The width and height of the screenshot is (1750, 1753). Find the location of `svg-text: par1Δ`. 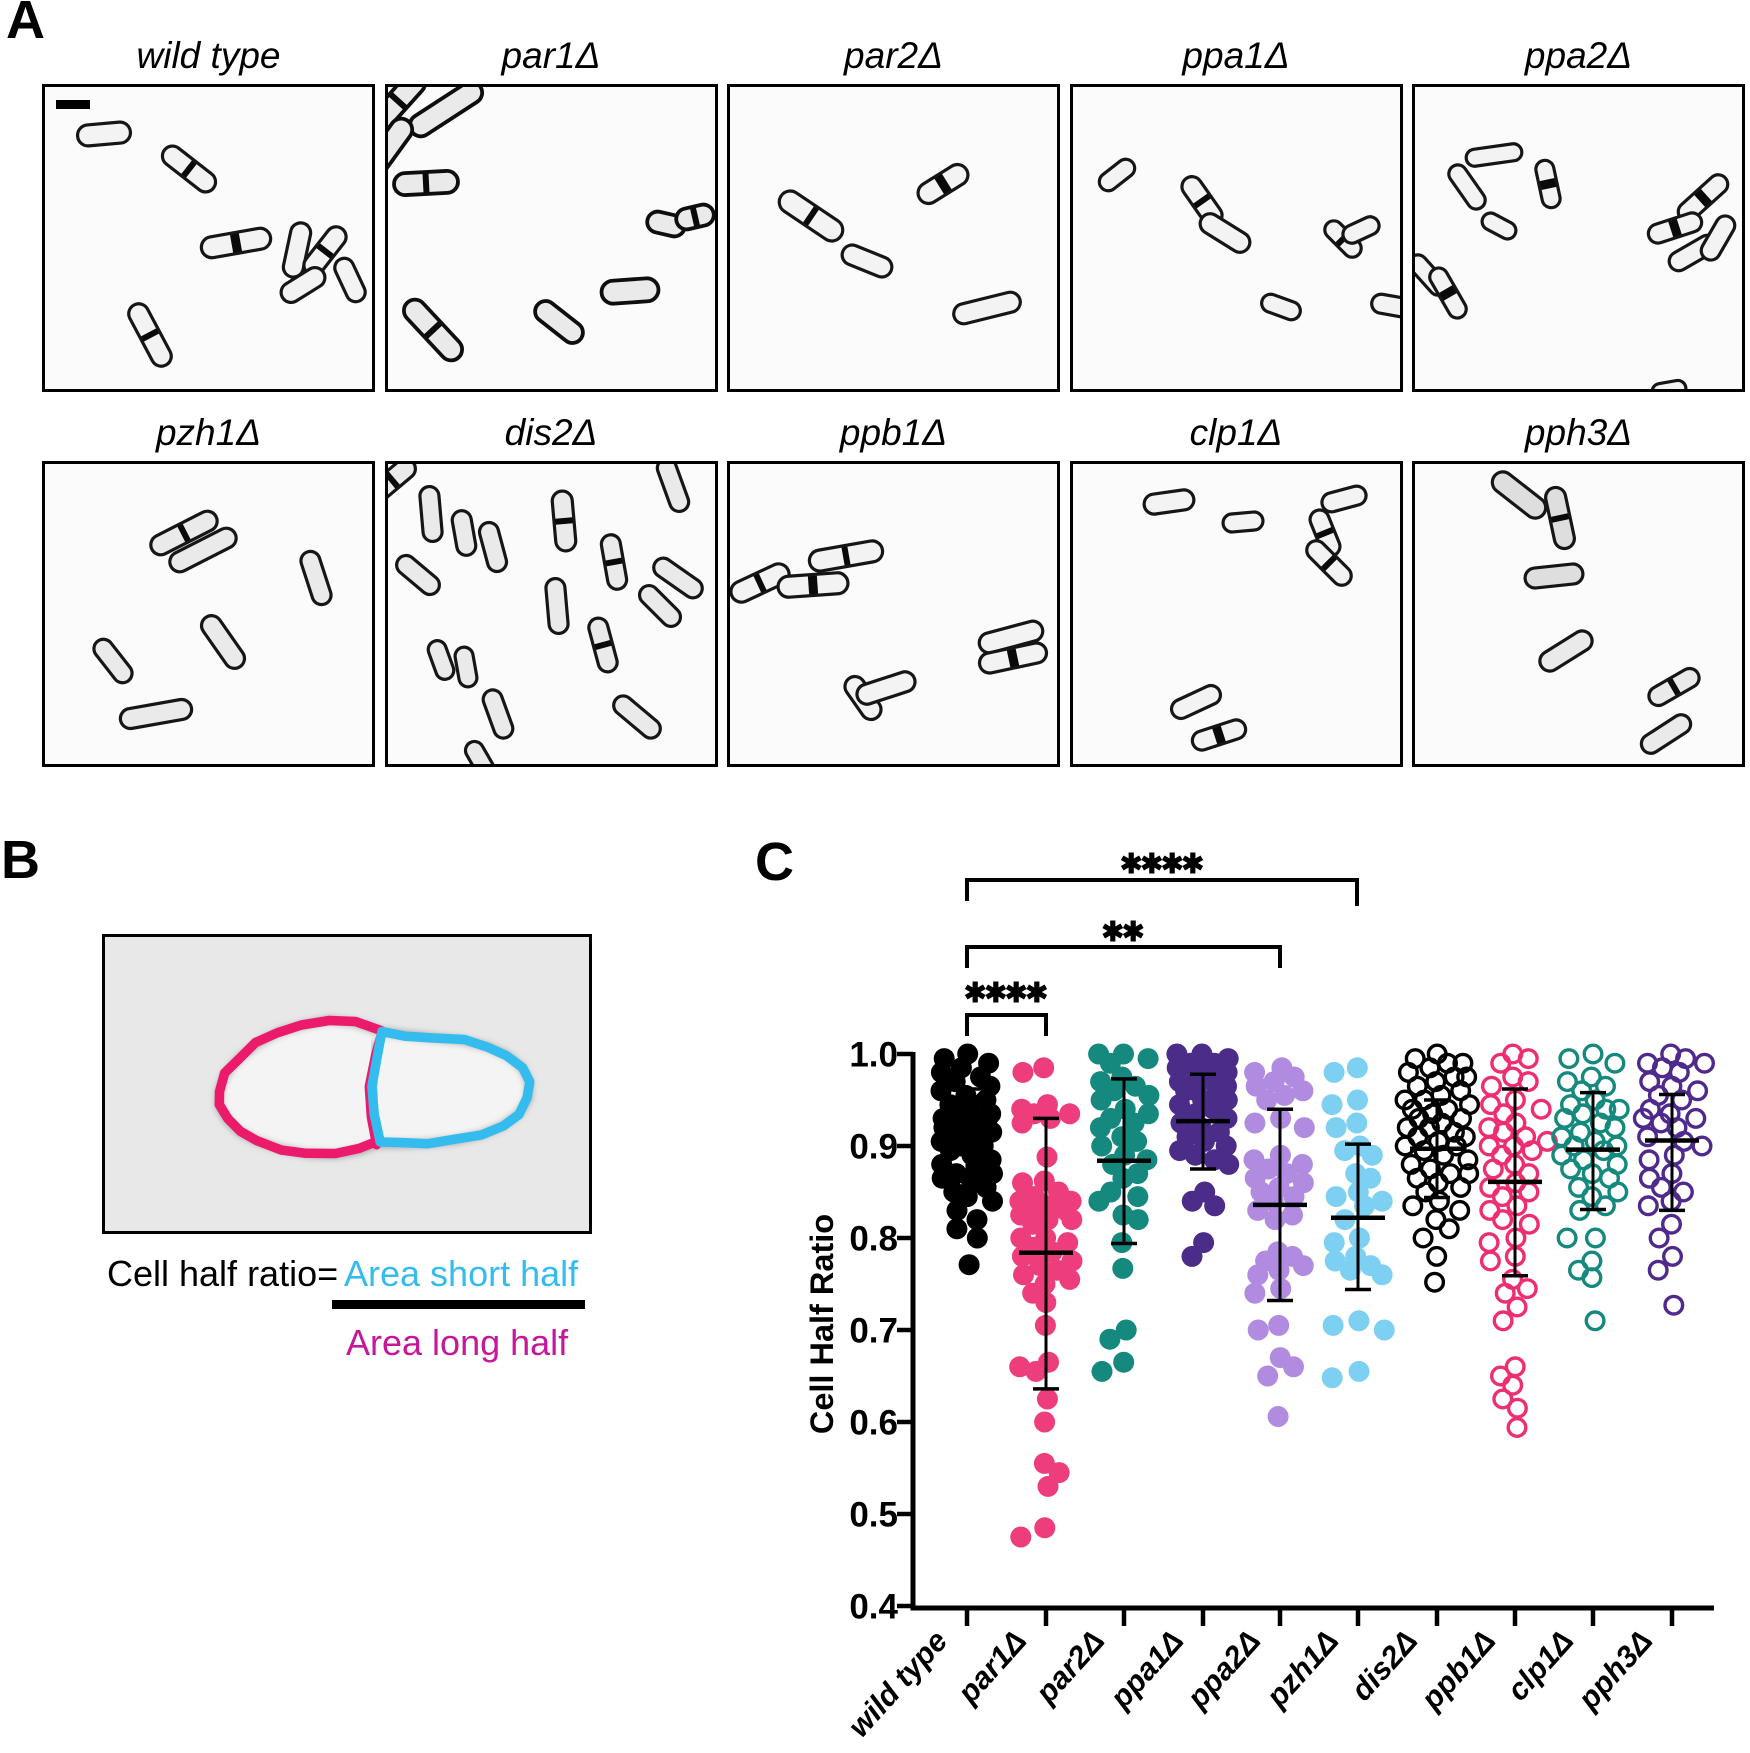

svg-text: par1Δ is located at coordinates (991, 1667).